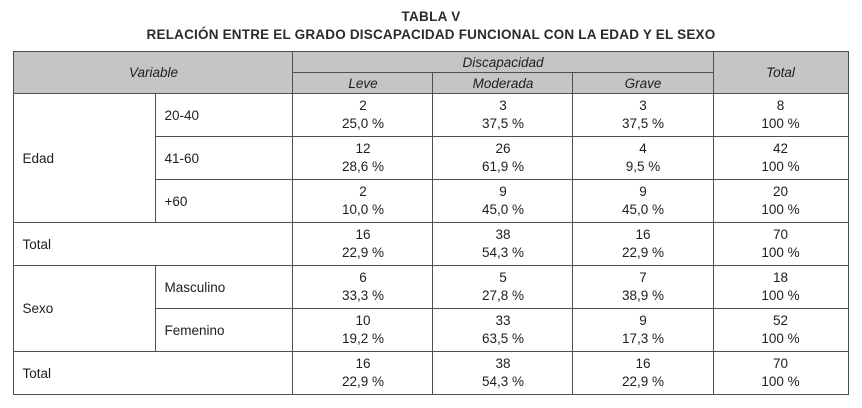 This screenshot has width=862, height=408. Describe the element at coordinates (363, 115) in the screenshot. I see `cell-leve: 2 25,0 %` at that location.